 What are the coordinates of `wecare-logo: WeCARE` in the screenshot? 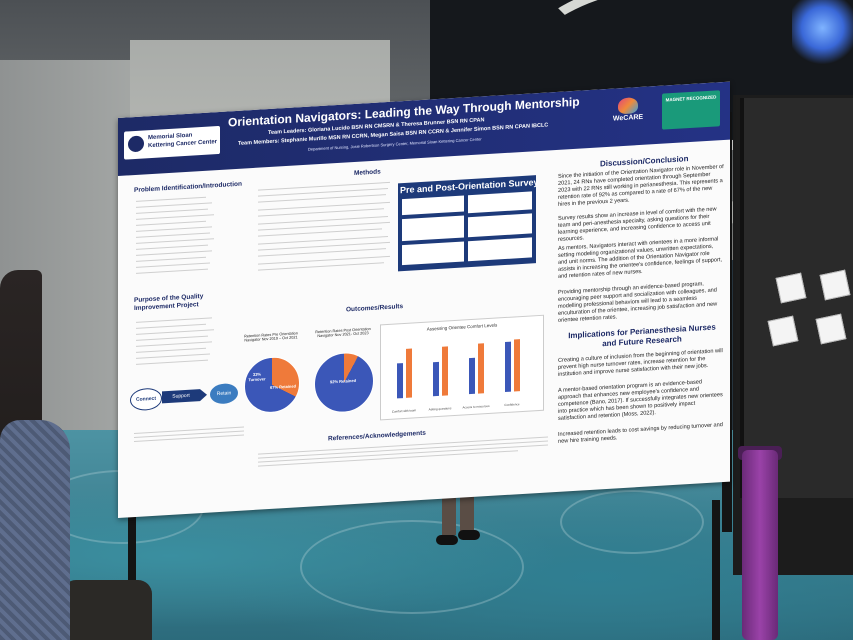 It's located at (628, 114).